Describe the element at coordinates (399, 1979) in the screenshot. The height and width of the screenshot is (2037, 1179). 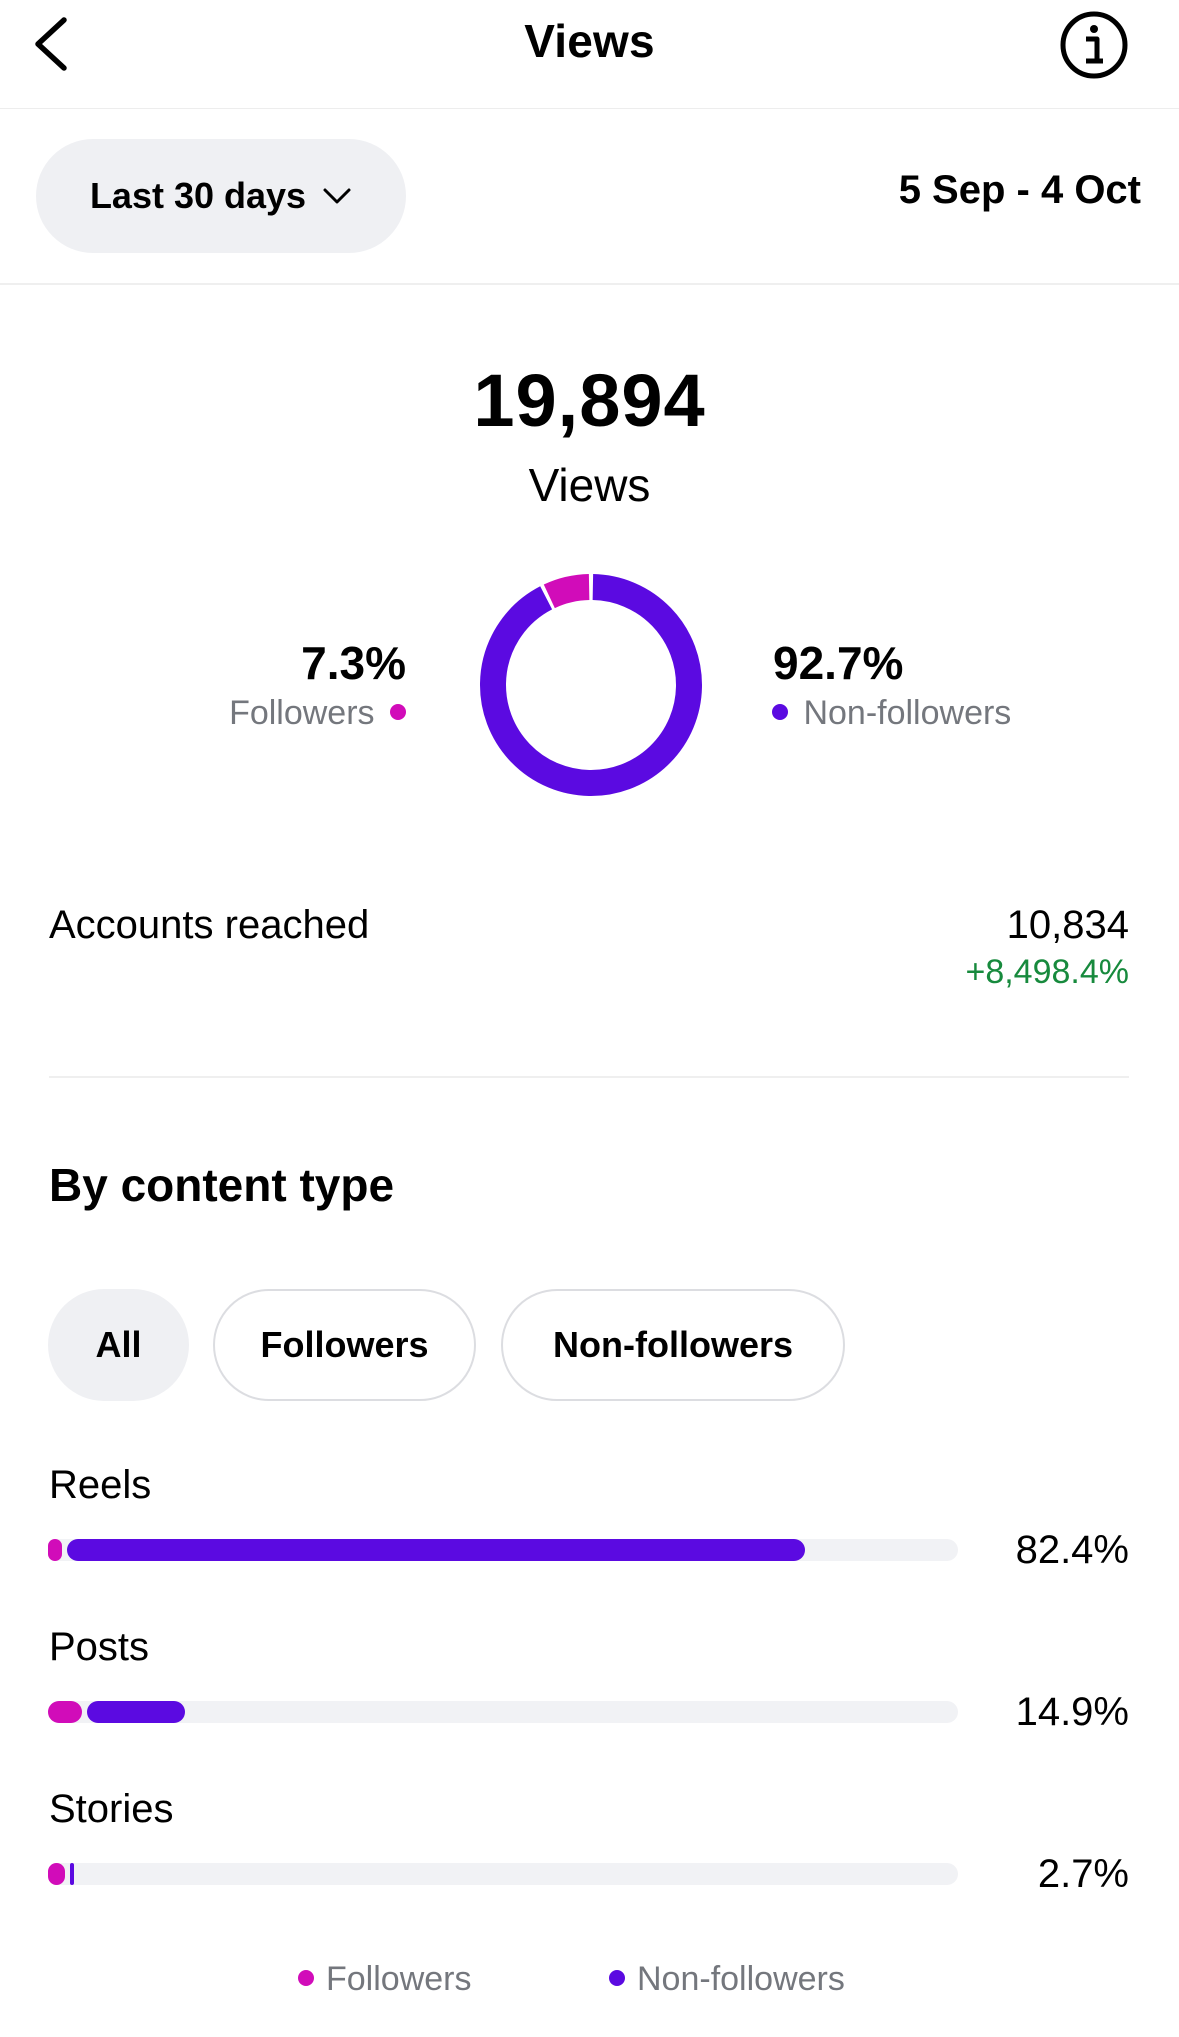
I see `legend-followers-label: Followers` at that location.